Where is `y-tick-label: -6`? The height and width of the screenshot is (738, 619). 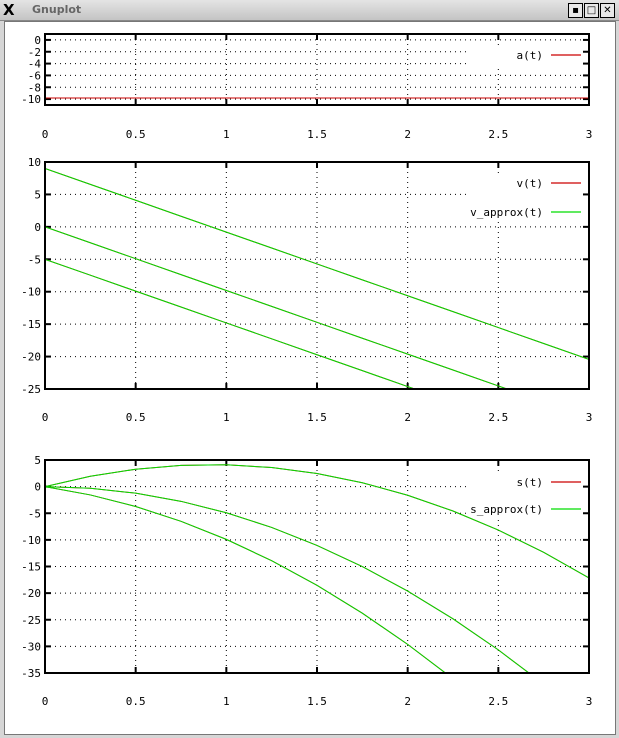
y-tick-label: -6 is located at coordinates (34, 75).